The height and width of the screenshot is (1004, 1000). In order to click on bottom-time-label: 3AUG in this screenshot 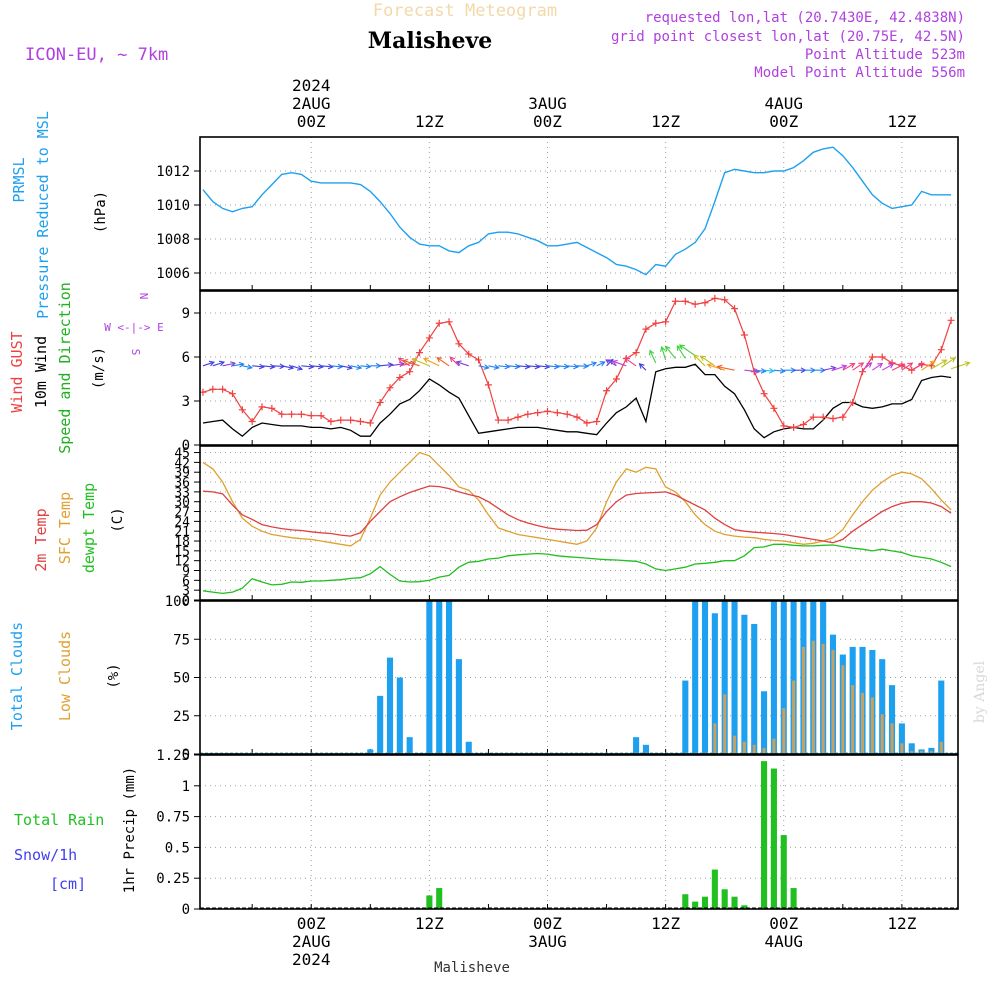, I will do `click(547, 941)`.